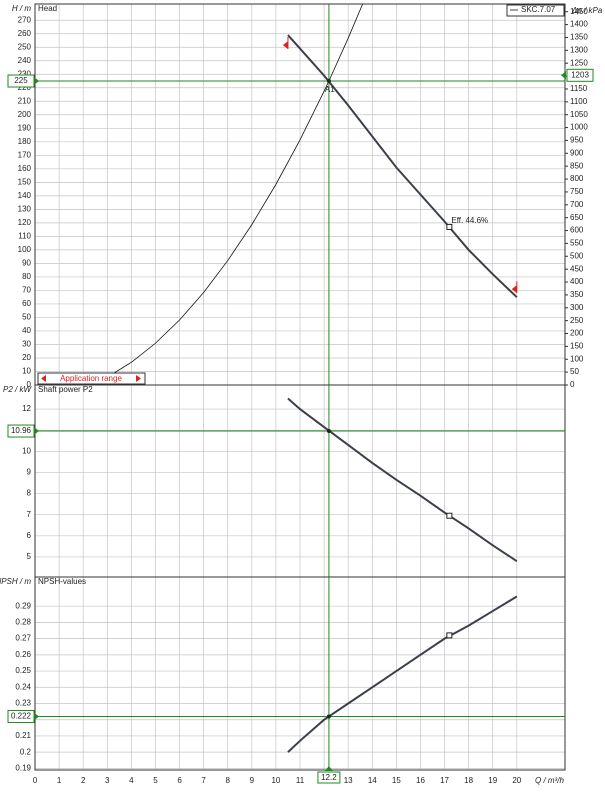 The image size is (605, 793). What do you see at coordinates (23, 735) in the screenshot?
I see `y-tick-label: 0.21` at bounding box center [23, 735].